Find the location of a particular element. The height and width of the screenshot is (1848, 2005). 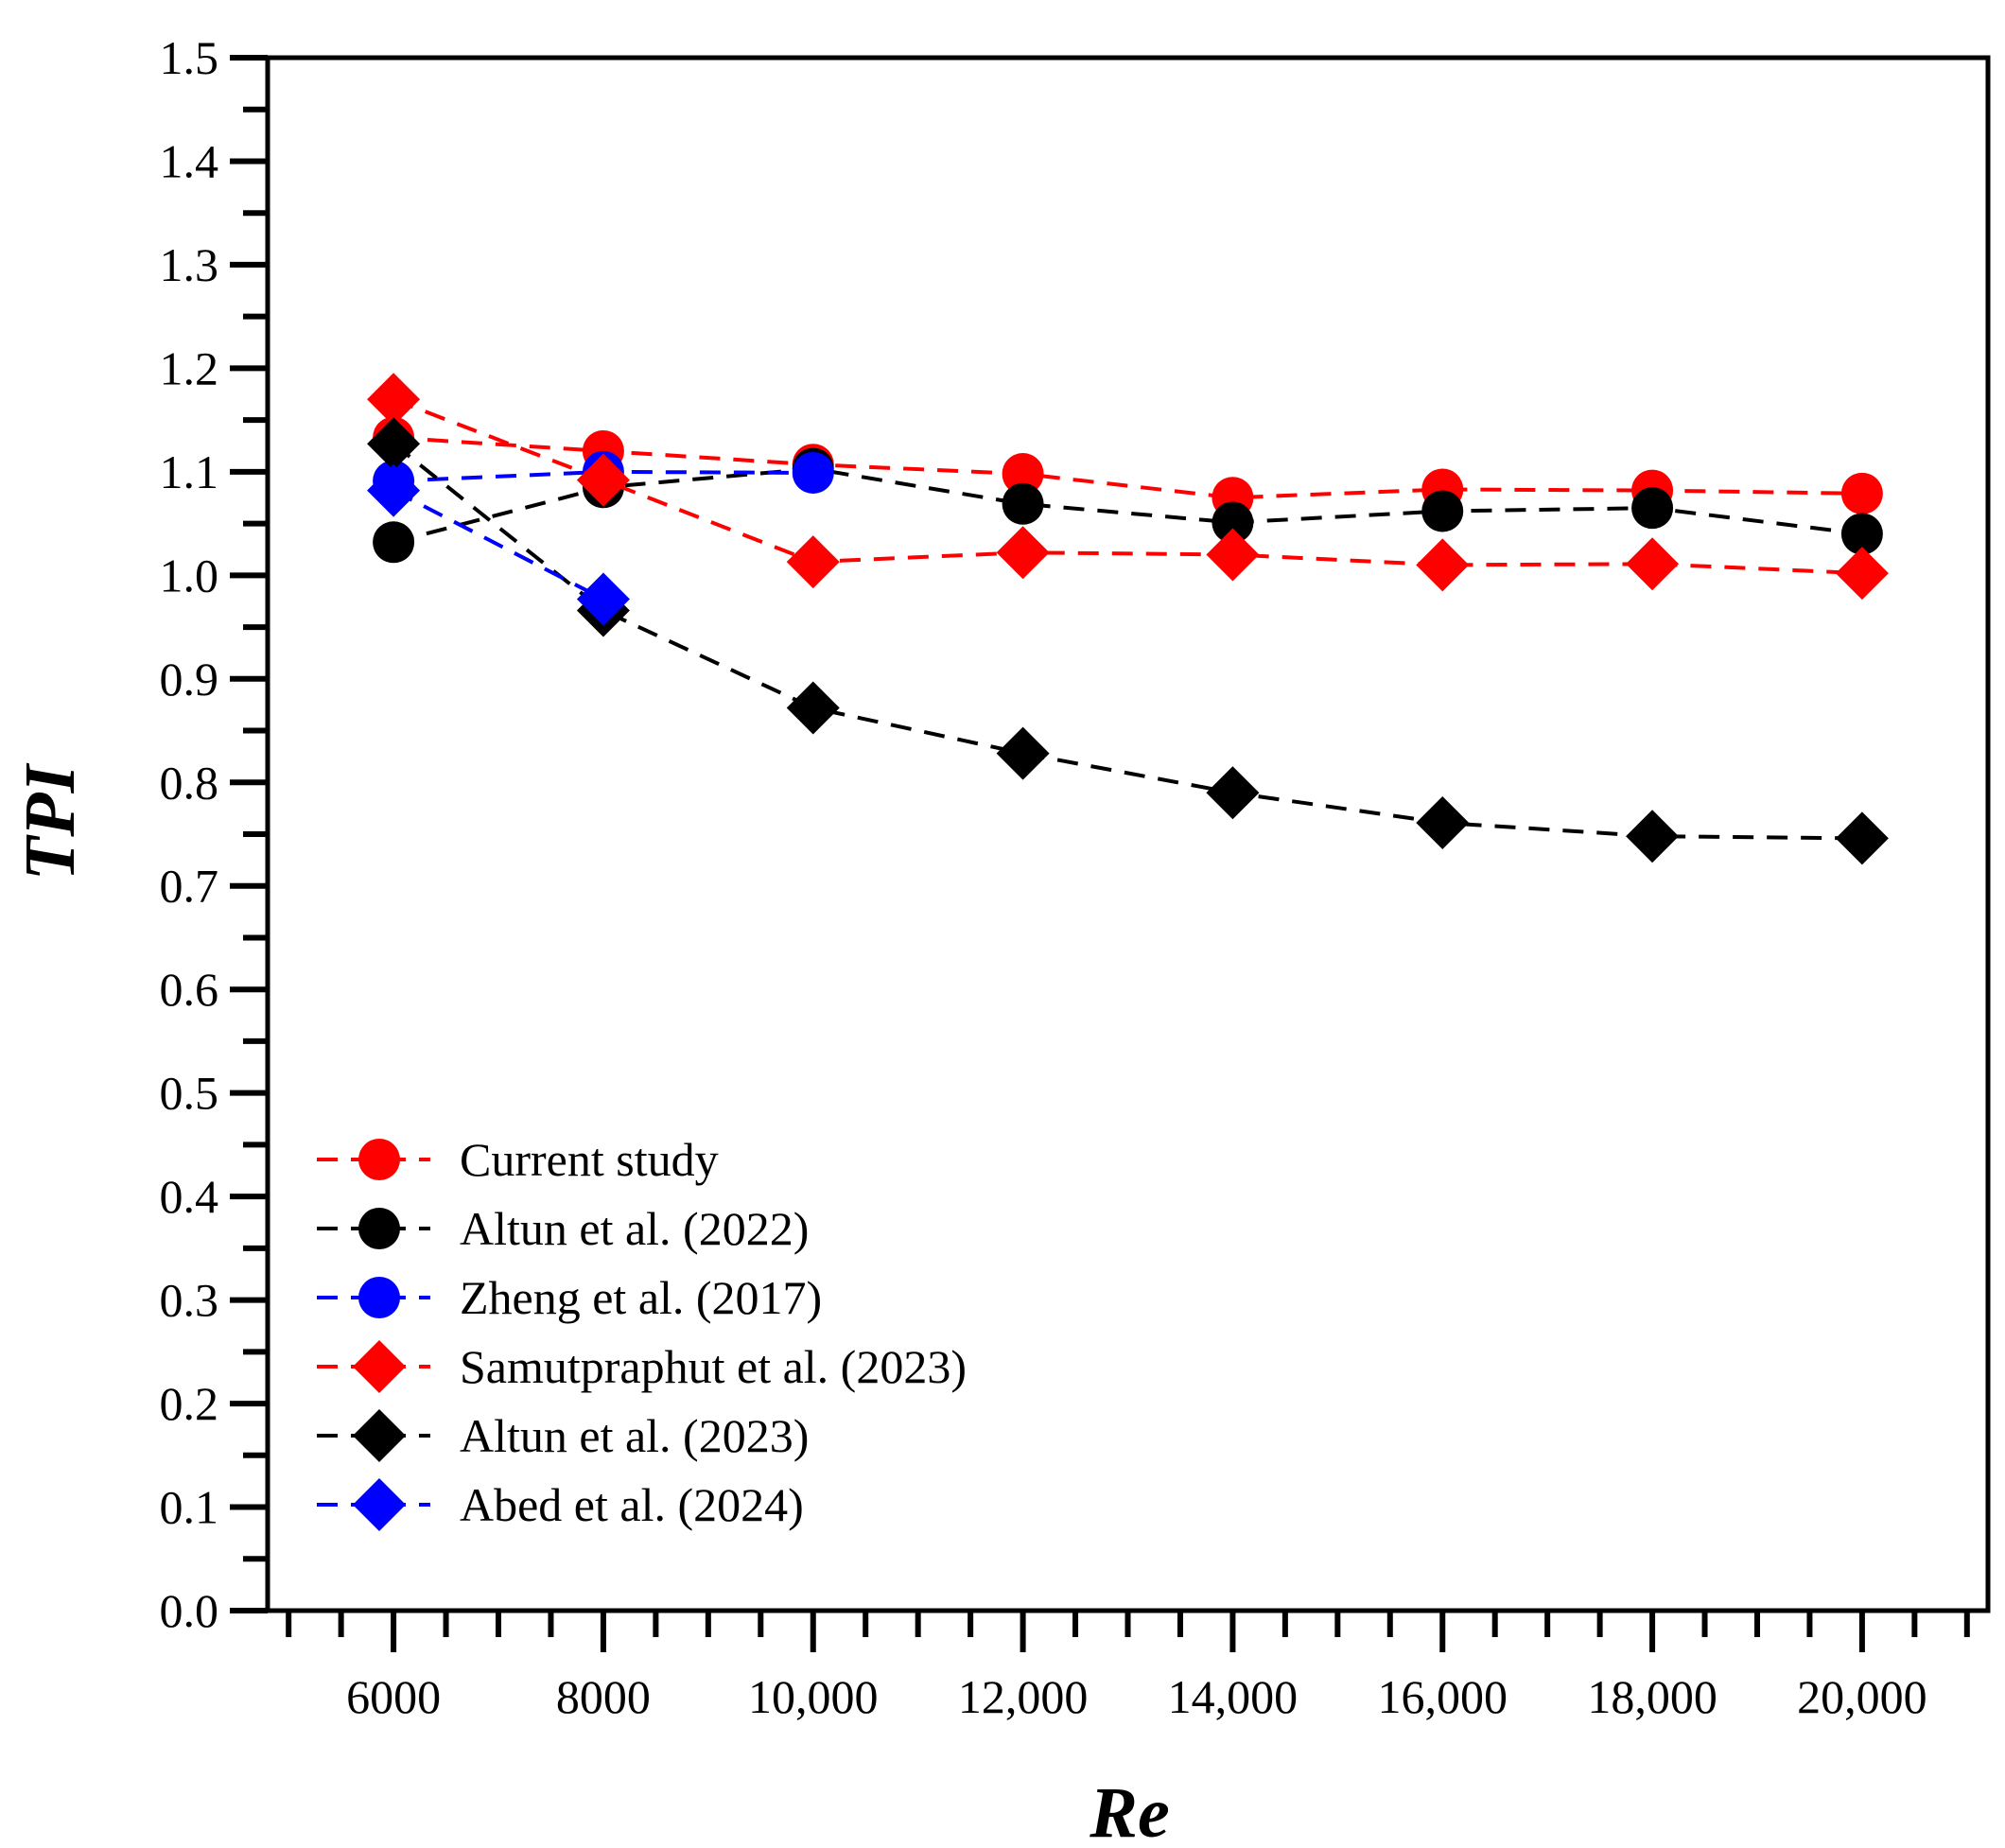

y-tick-label: 1.3 is located at coordinates (190, 264).